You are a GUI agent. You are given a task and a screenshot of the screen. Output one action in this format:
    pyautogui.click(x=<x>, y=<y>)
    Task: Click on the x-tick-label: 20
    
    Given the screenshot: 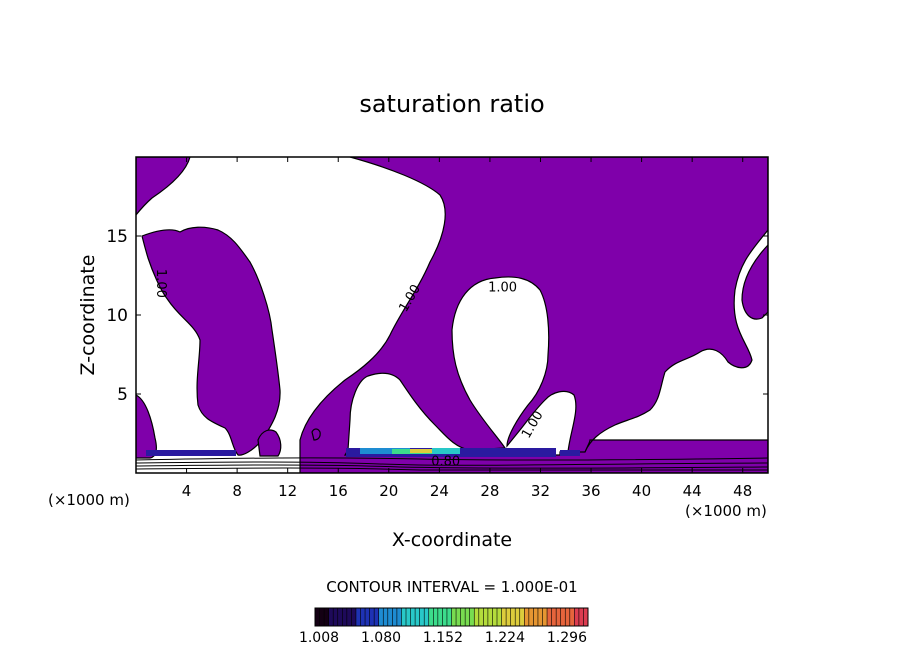 What is the action you would take?
    pyautogui.click(x=388, y=491)
    